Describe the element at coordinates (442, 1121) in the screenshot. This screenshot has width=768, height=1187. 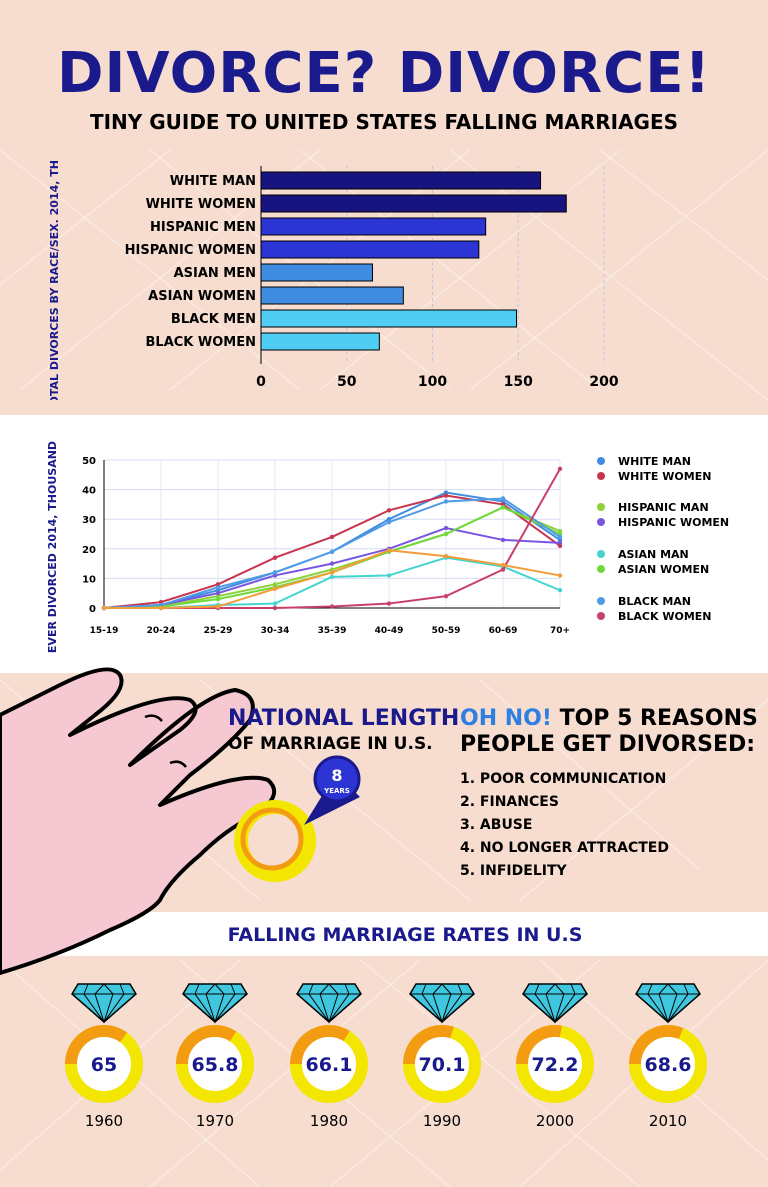
I see `rate-year: 1990` at that location.